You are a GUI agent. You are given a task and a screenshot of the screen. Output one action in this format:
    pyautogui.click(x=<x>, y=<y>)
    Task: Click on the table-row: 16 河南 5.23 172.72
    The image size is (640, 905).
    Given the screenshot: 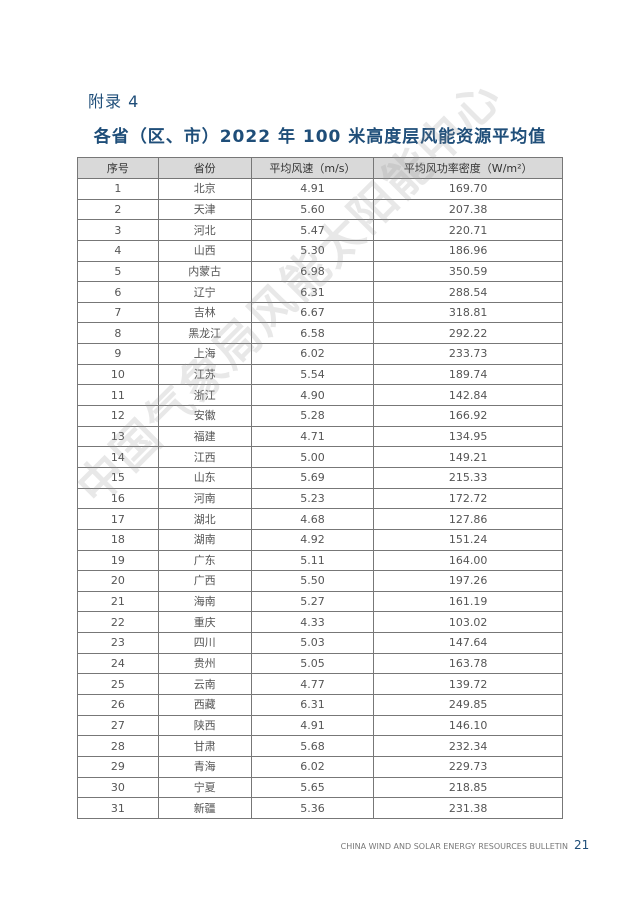 What is the action you would take?
    pyautogui.click(x=320, y=498)
    